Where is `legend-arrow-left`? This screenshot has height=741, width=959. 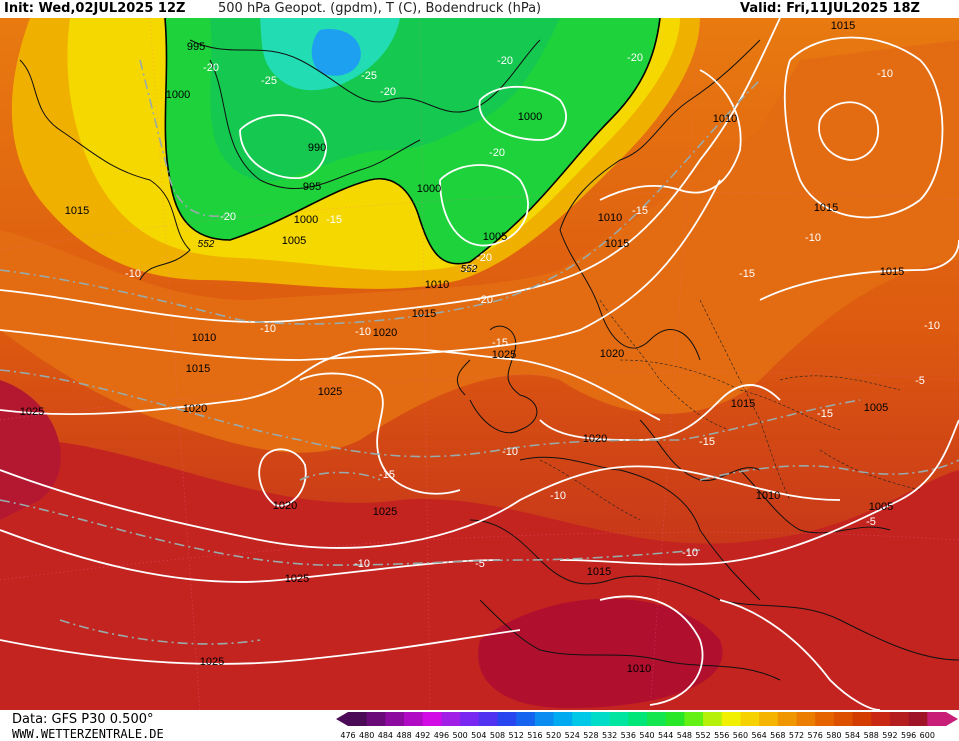 legend-arrow-left is located at coordinates (342, 719).